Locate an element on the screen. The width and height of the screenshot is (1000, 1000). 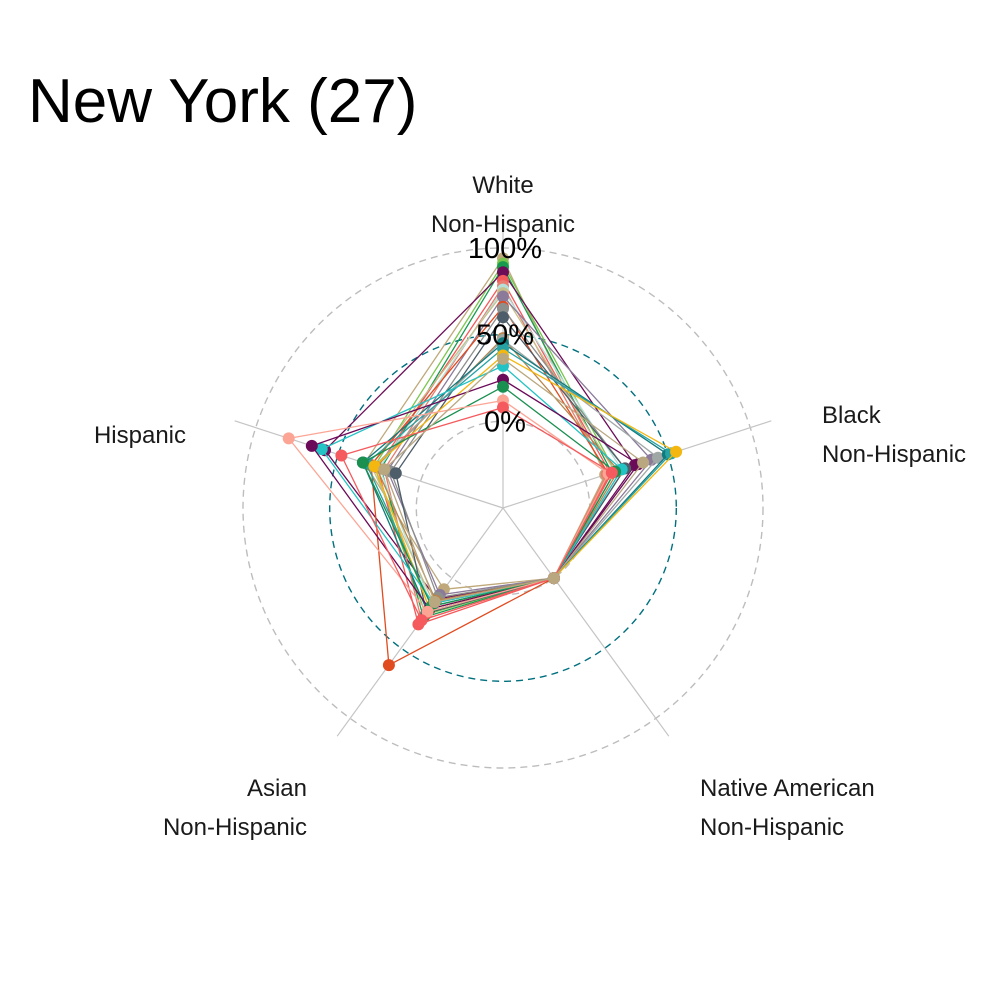
axis-label-1-line2: Non-Hispanic is located at coordinates (894, 454).